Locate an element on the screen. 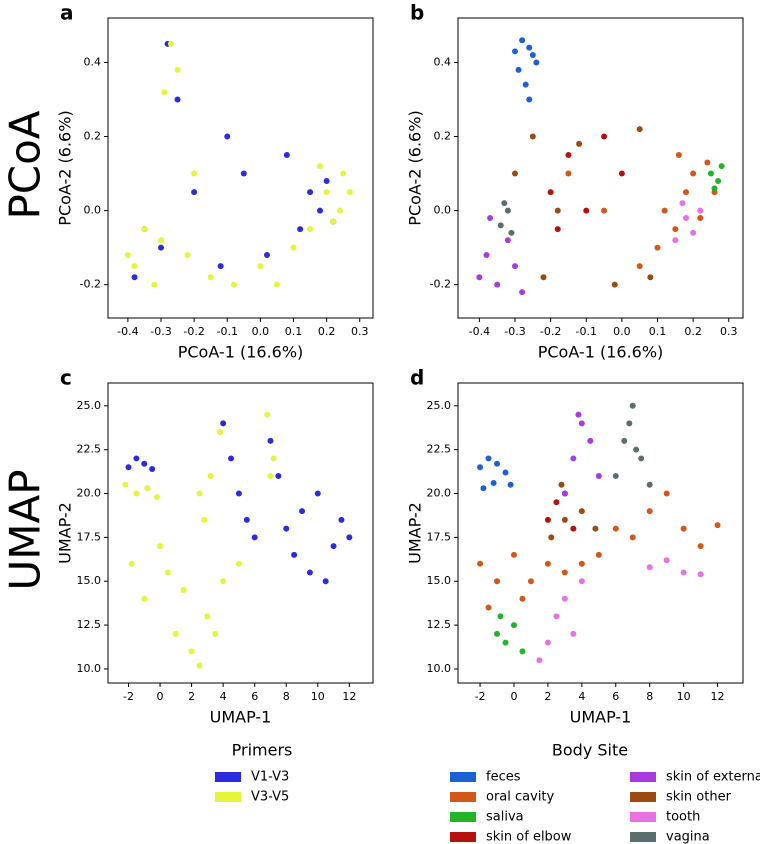 Image resolution: width=760 pixels, height=844 pixels. x-tick-label: 0.3 is located at coordinates (729, 331).